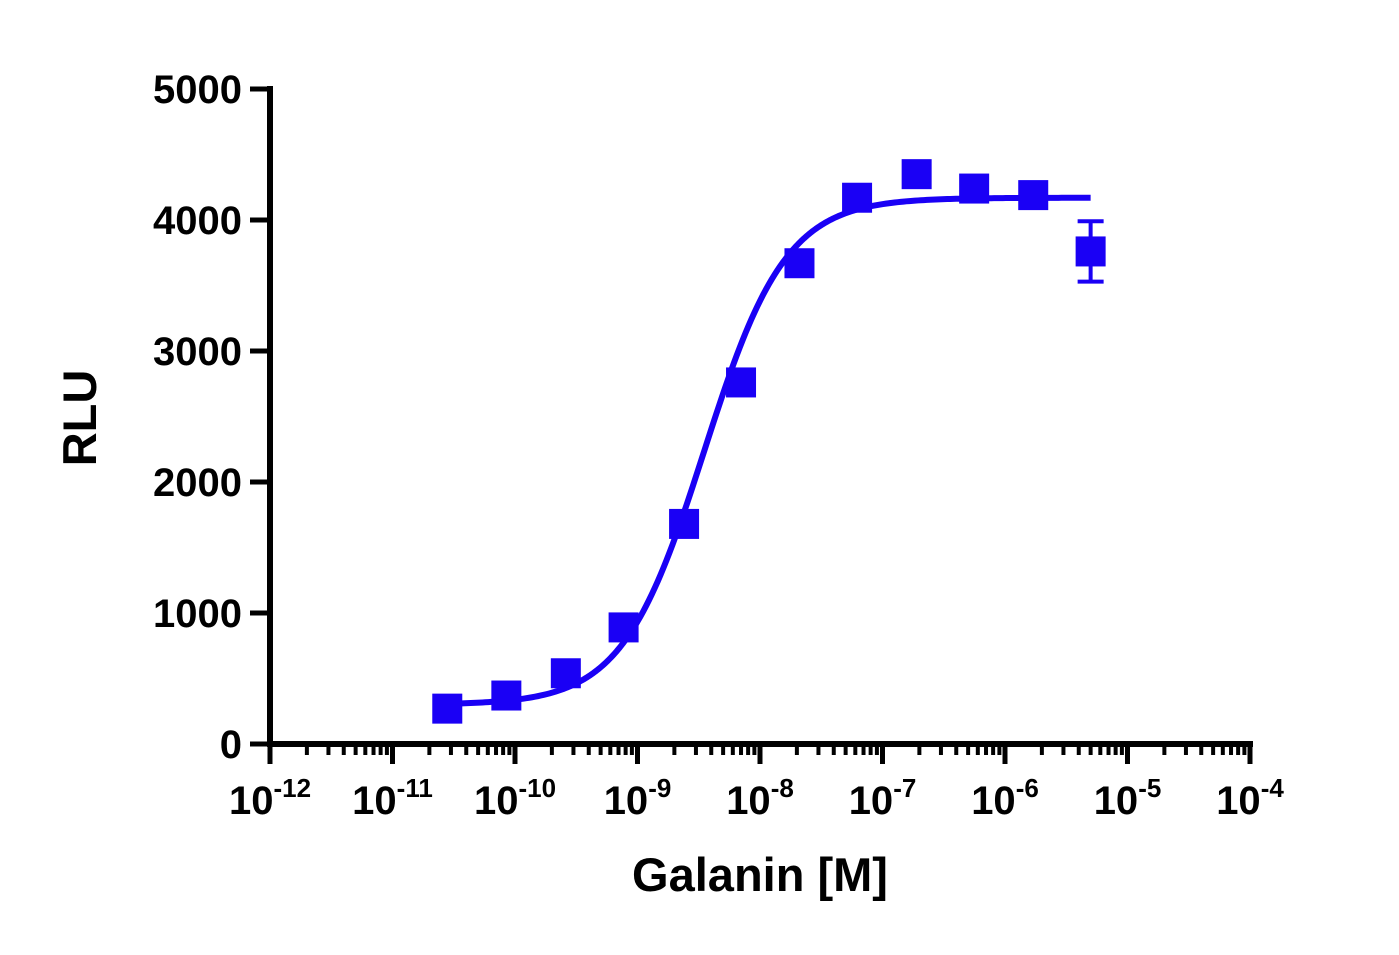 This screenshot has height=955, width=1399. I want to click on y-tick-label: 4000, so click(197, 221).